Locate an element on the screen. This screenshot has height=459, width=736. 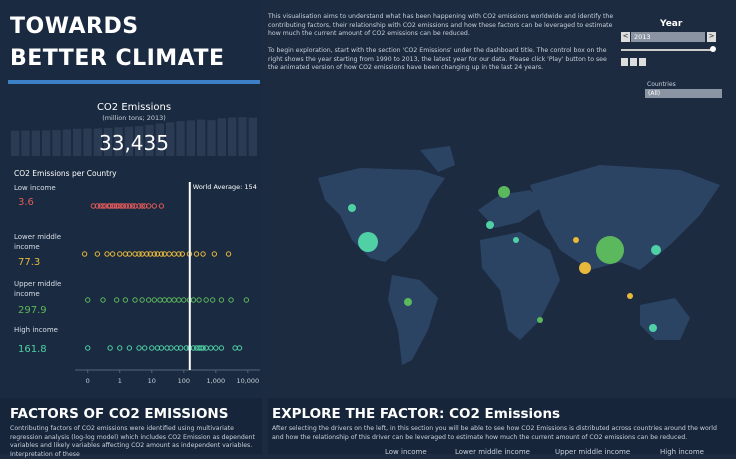
factors-title: FACTORS OF CO2 EMISSIONS is located at coordinates (119, 414).